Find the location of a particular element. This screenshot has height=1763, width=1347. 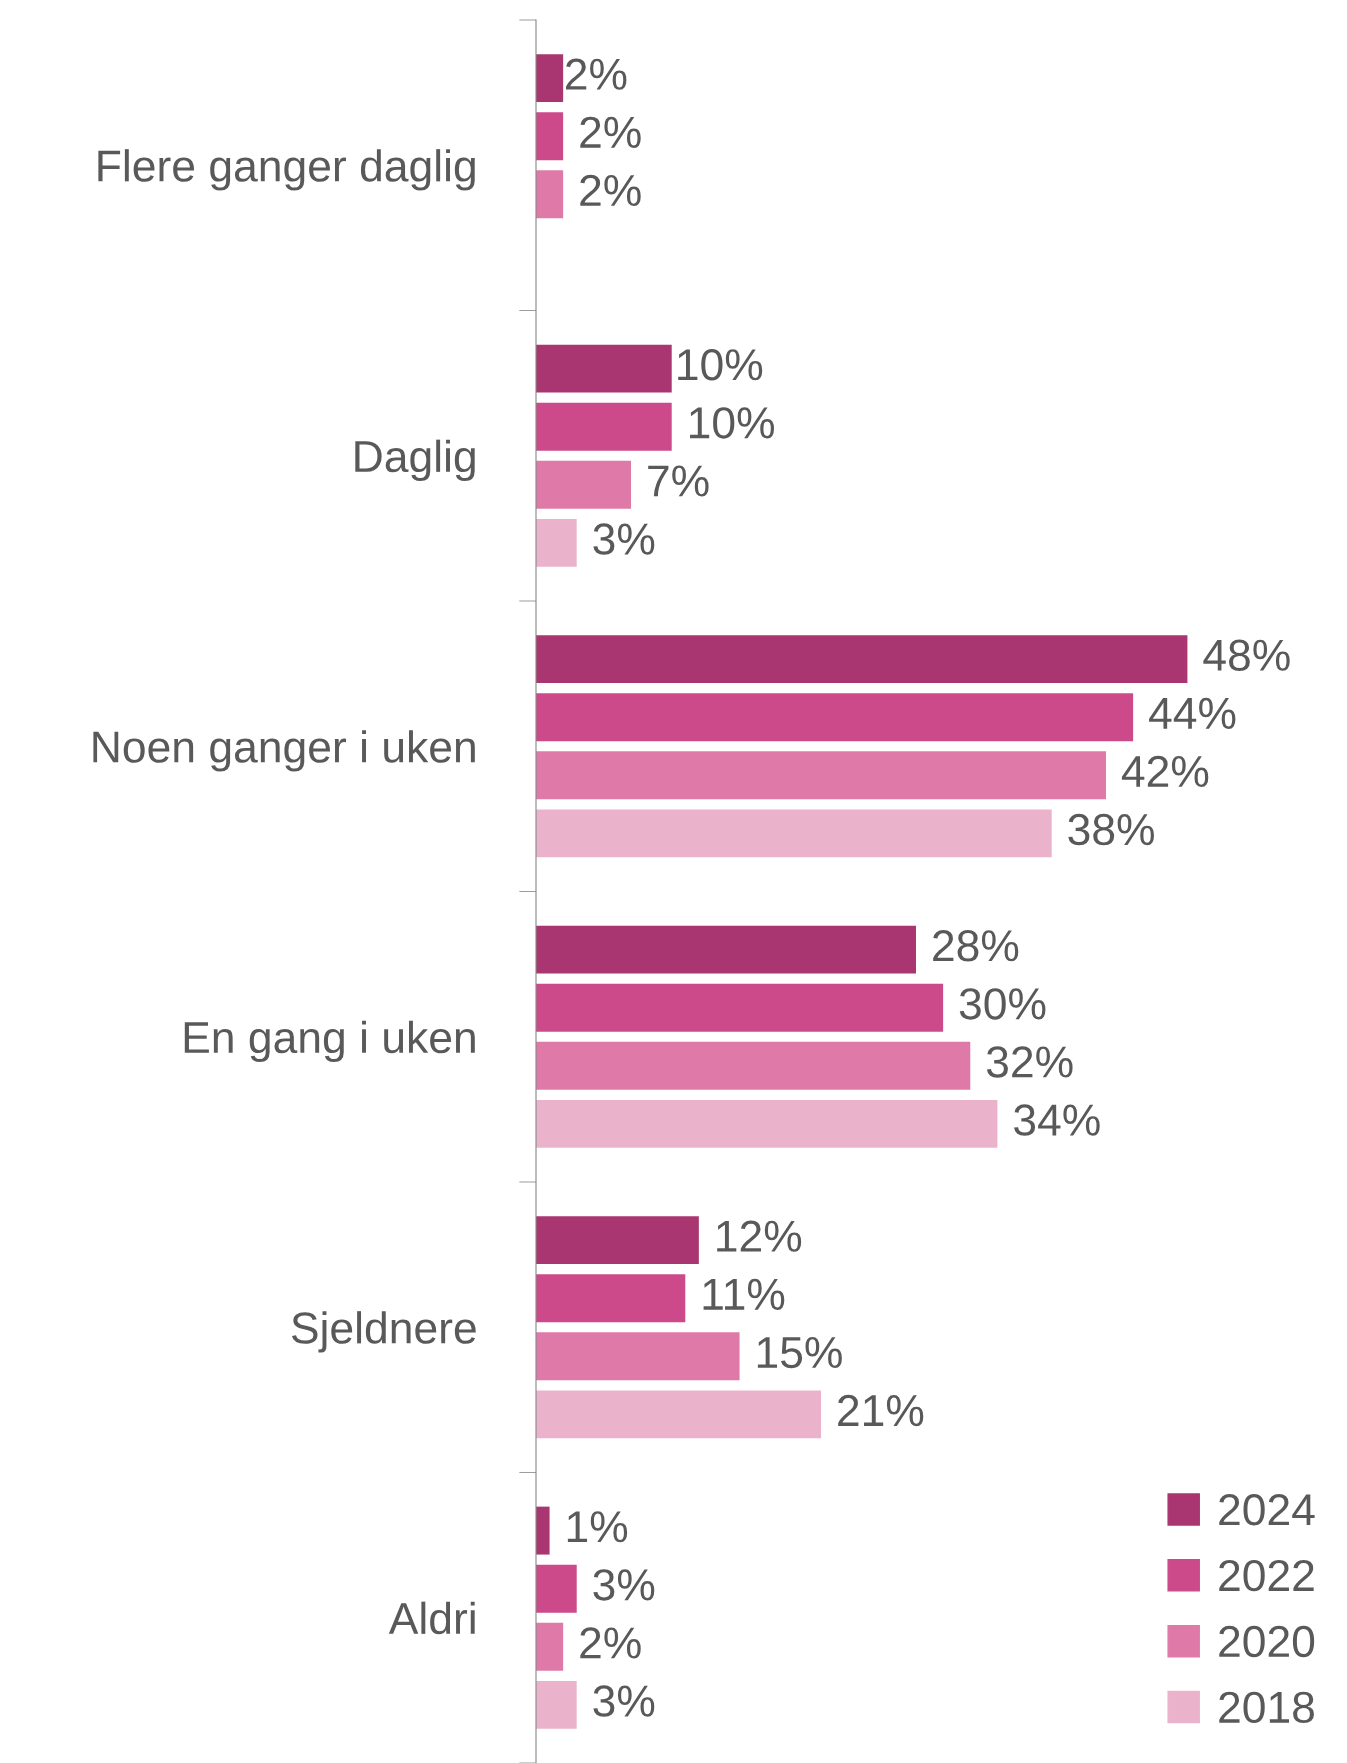

data-label: 28% is located at coordinates (976, 946).